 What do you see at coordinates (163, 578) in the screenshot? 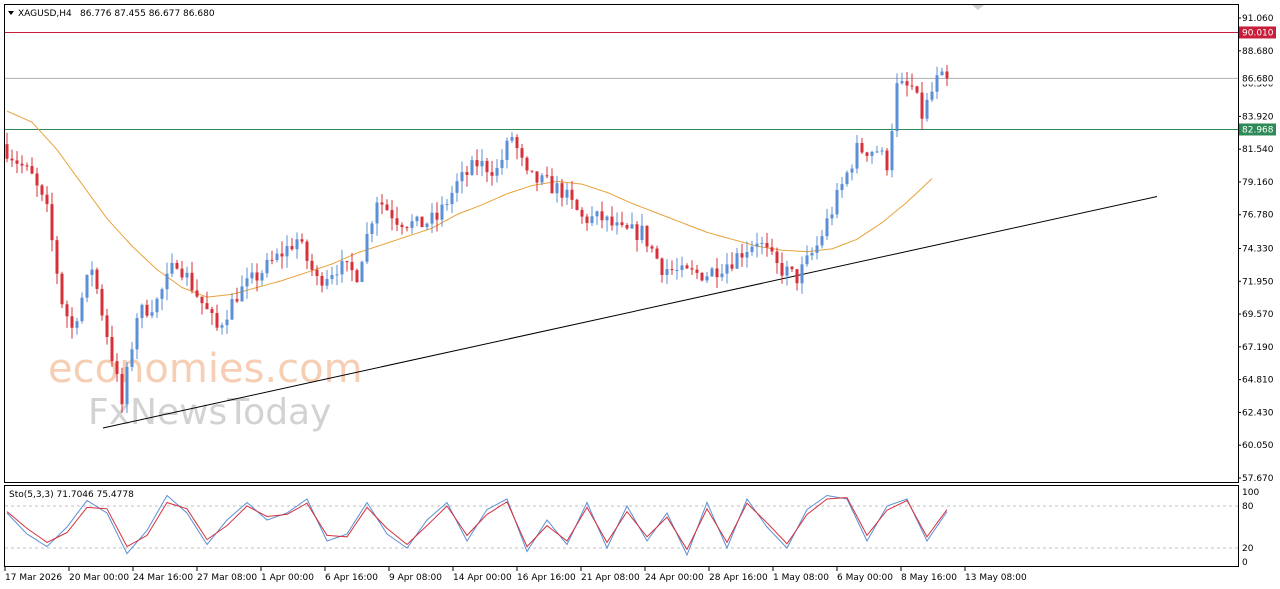
I see `time-tick-label: 24 Mar 16:00` at bounding box center [163, 578].